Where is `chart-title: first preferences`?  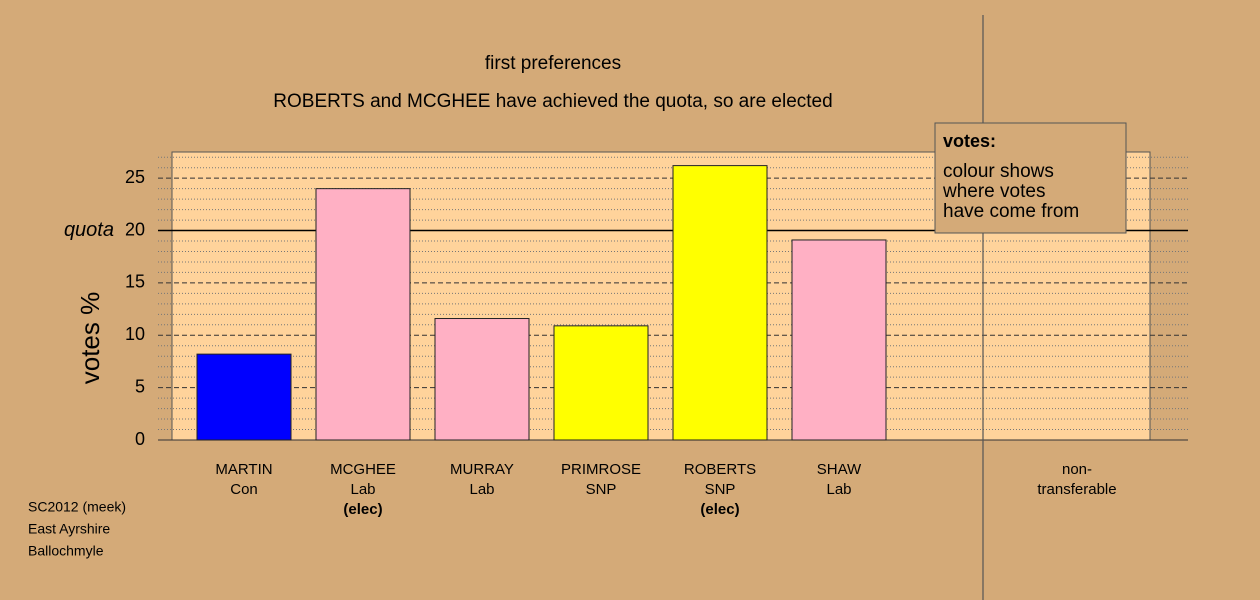
chart-title: first preferences is located at coordinates (553, 63).